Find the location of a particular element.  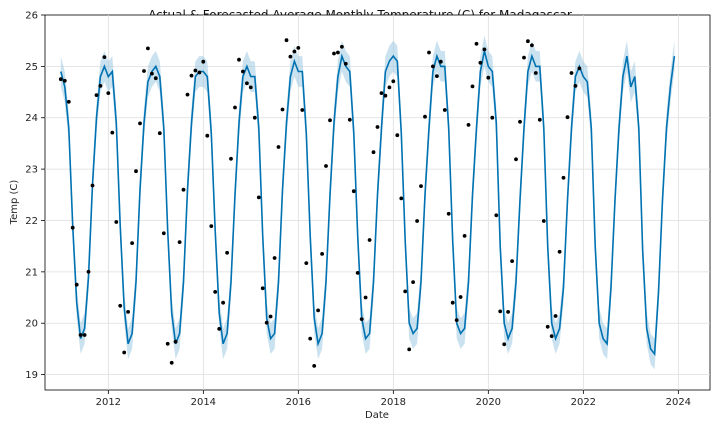

x-tick-label: 2022 is located at coordinates (583, 402).